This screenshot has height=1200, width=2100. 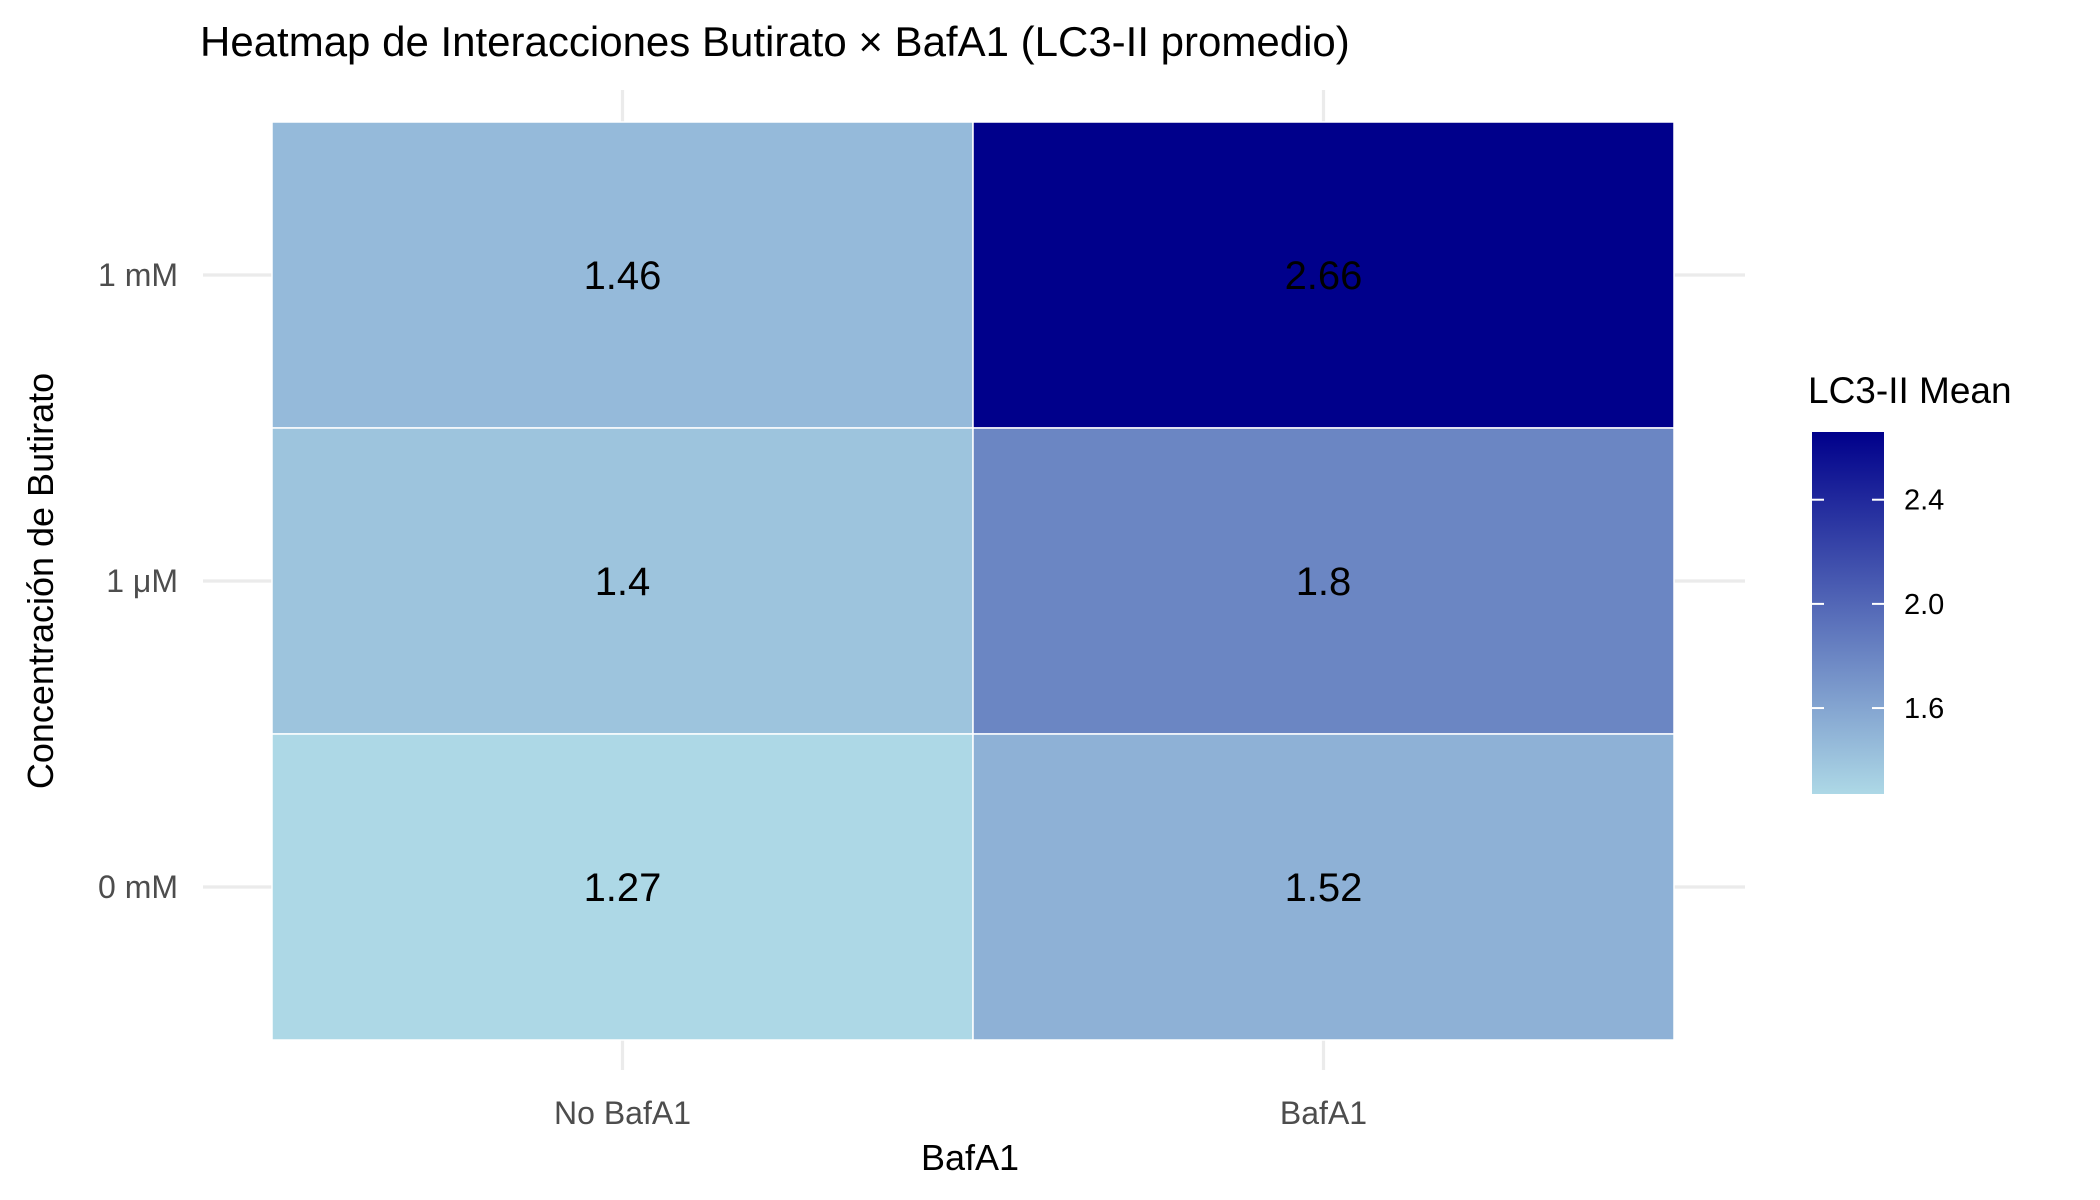 What do you see at coordinates (622, 1113) in the screenshot?
I see `x-tick-label-no-bafa1: No BafA1` at bounding box center [622, 1113].